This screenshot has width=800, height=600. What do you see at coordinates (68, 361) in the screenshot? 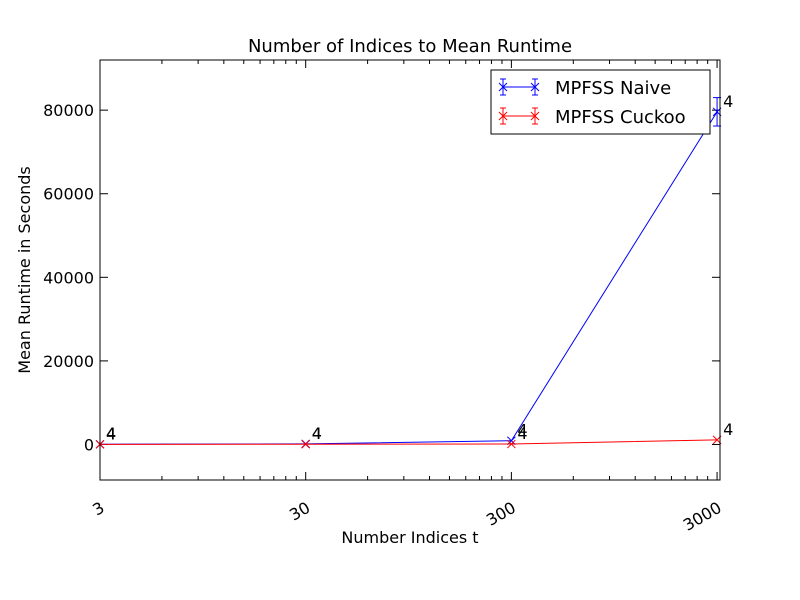
I see `y-tick-label: 20000` at bounding box center [68, 361].